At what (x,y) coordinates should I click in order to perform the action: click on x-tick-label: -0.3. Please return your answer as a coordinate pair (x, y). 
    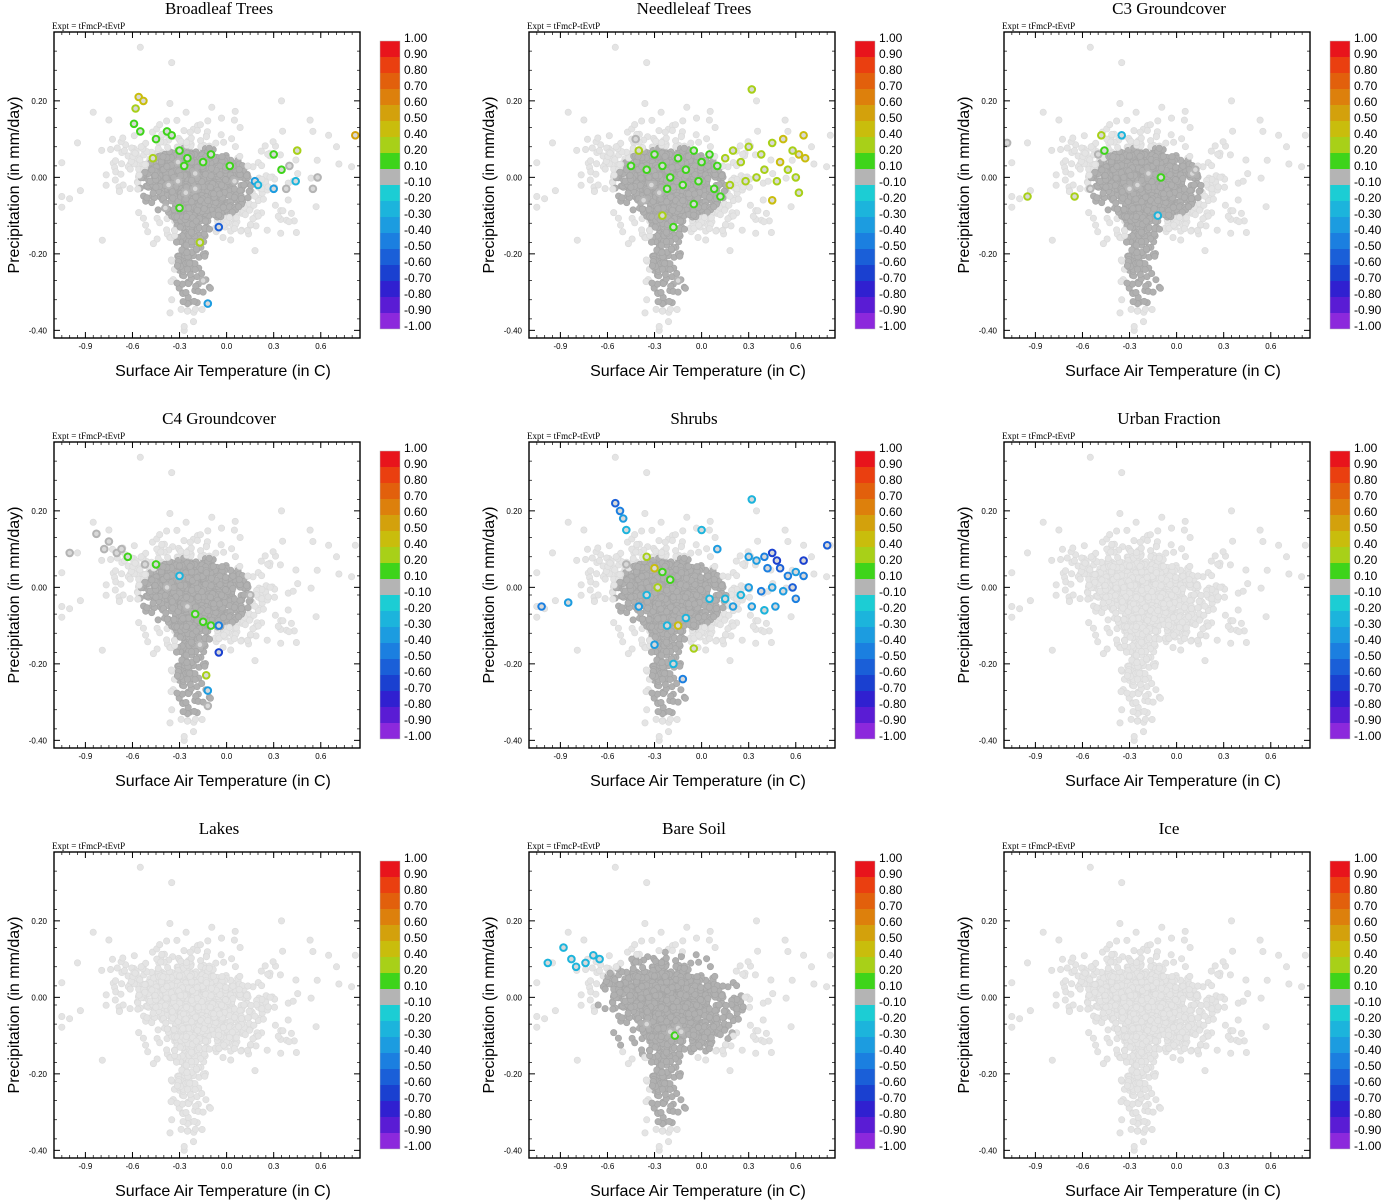
    Looking at the image, I should click on (180, 346).